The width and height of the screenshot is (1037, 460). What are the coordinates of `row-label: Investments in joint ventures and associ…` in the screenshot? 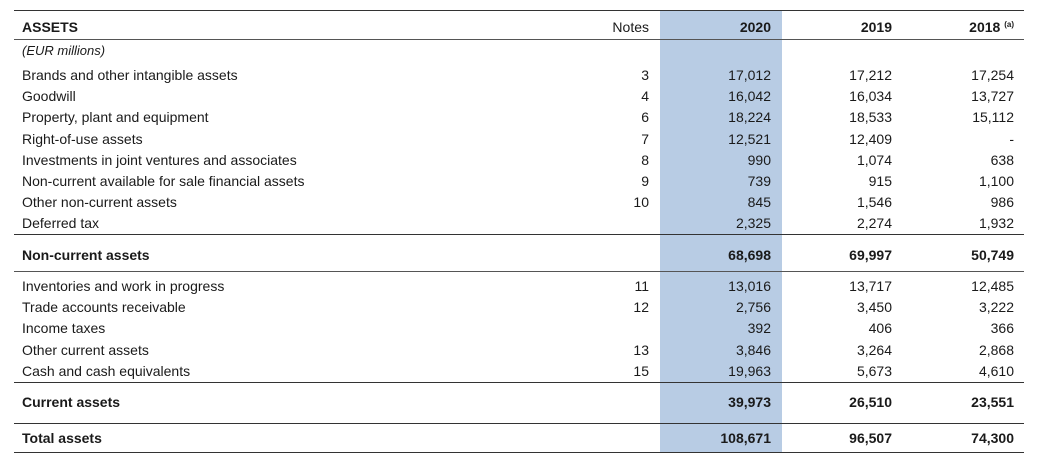 It's located at (159, 159).